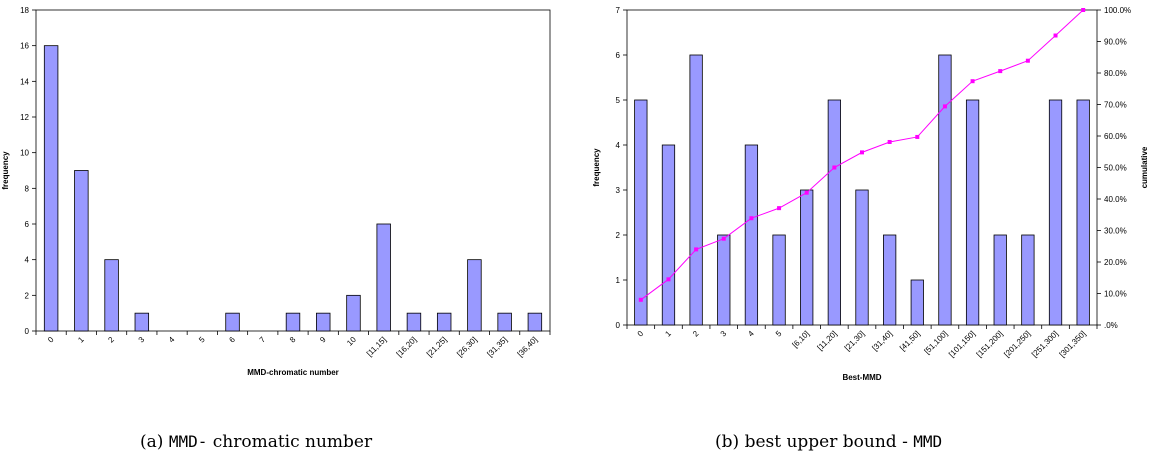 The image size is (1150, 460). What do you see at coordinates (111, 340) in the screenshot?
I see `chart-a-xtick-label: 2` at bounding box center [111, 340].